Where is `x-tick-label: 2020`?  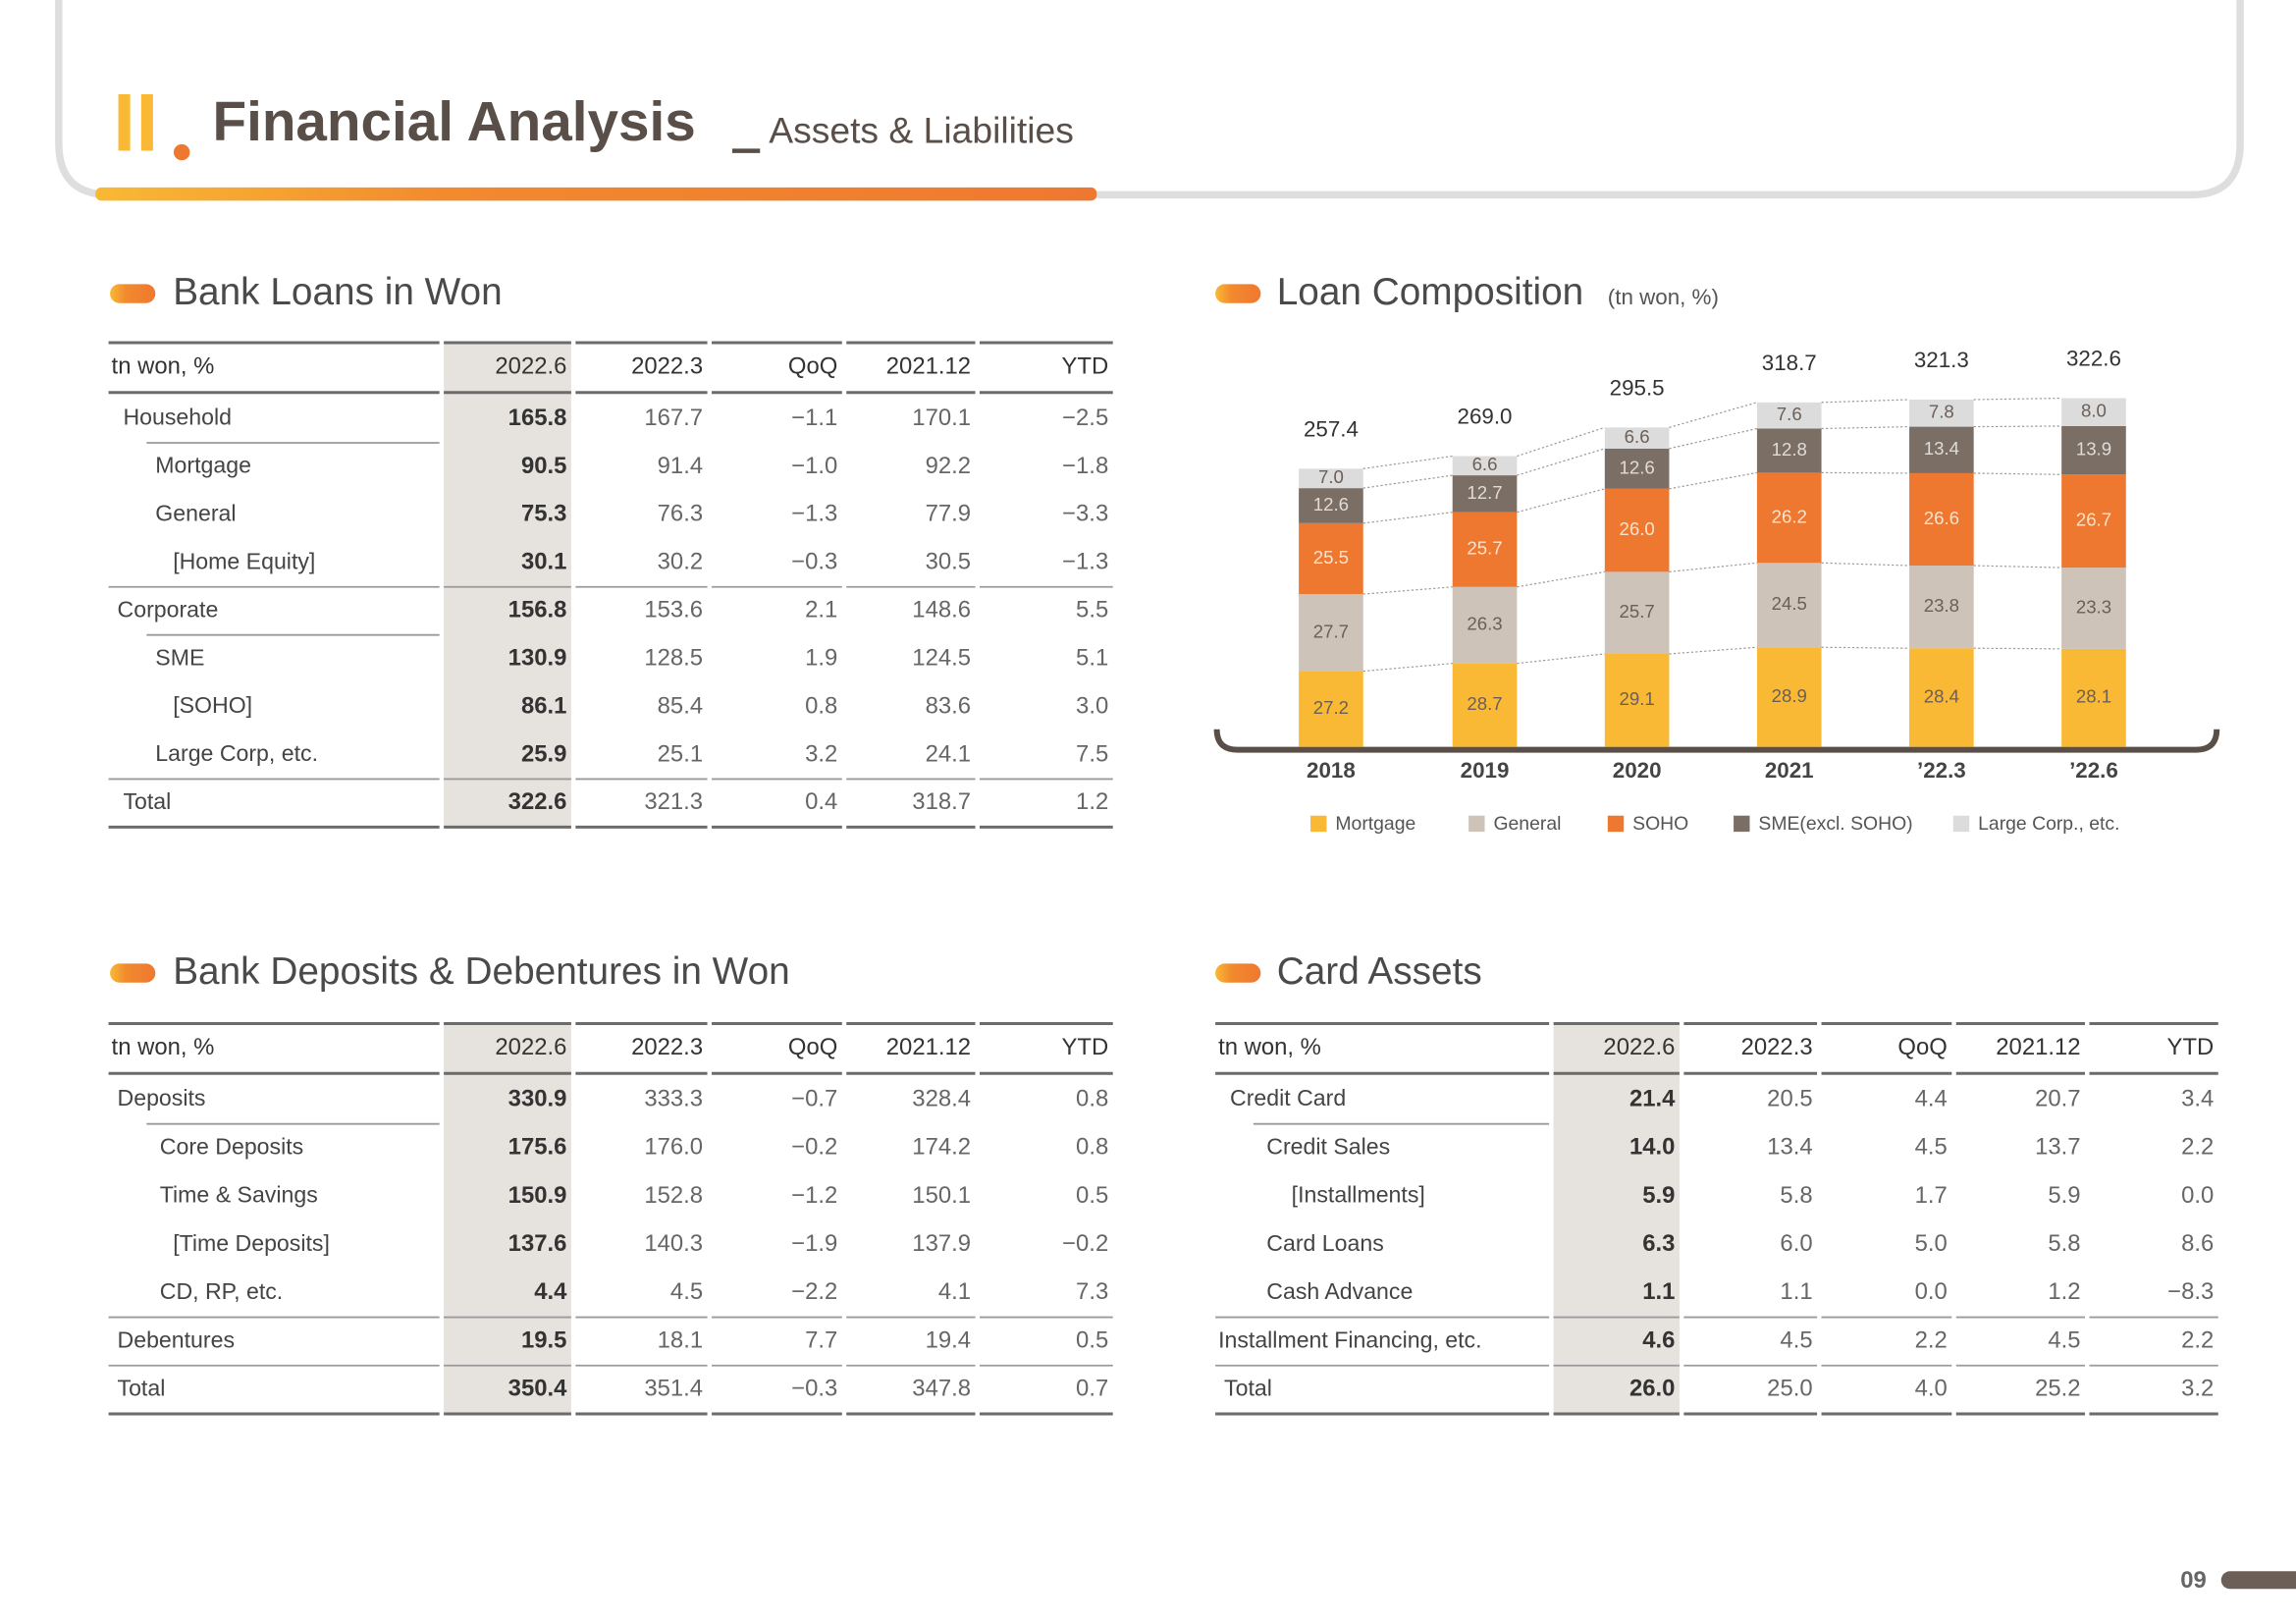 x-tick-label: 2020 is located at coordinates (1637, 770).